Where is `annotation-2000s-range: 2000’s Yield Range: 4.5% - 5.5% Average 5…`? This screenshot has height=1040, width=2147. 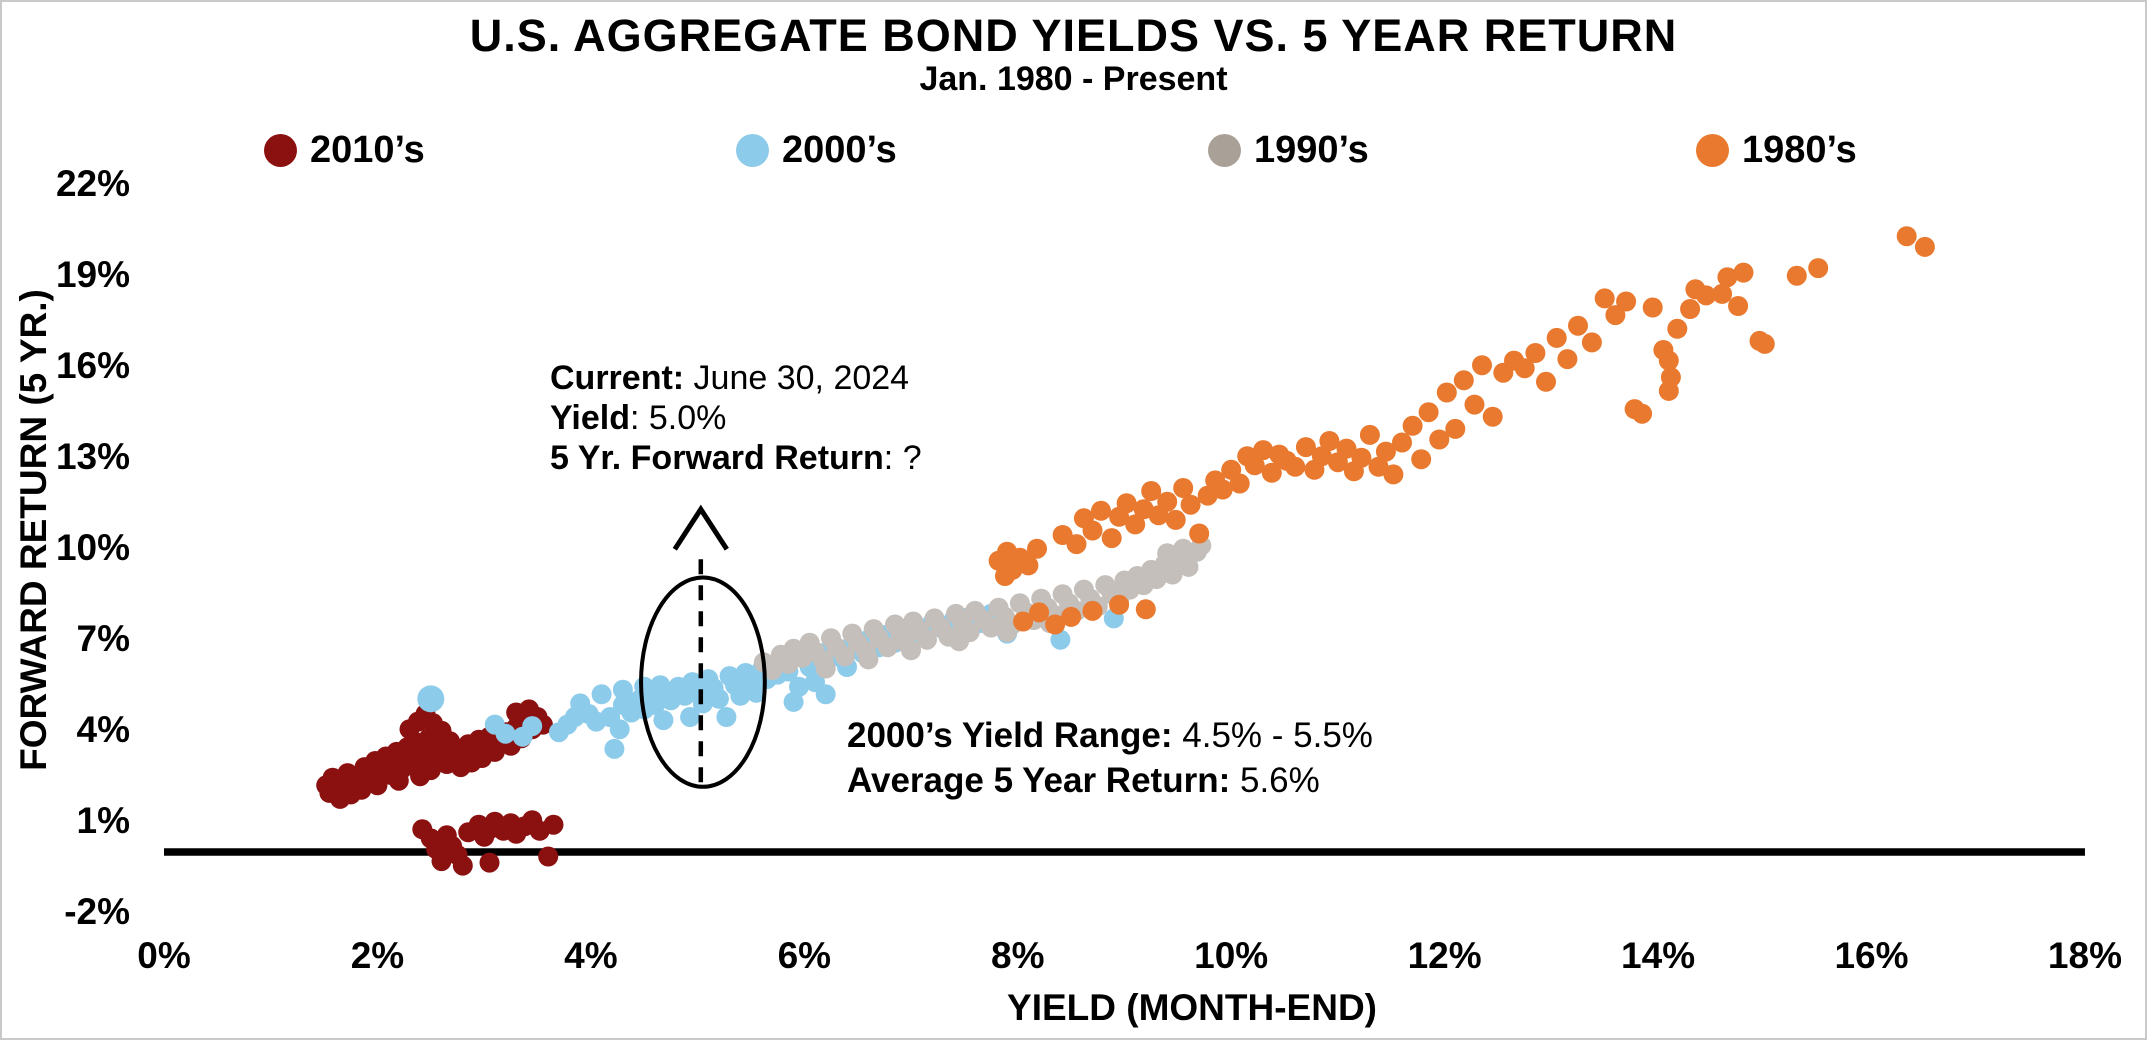 annotation-2000s-range: 2000’s Yield Range: 4.5% - 5.5% Average 5… is located at coordinates (1110, 758).